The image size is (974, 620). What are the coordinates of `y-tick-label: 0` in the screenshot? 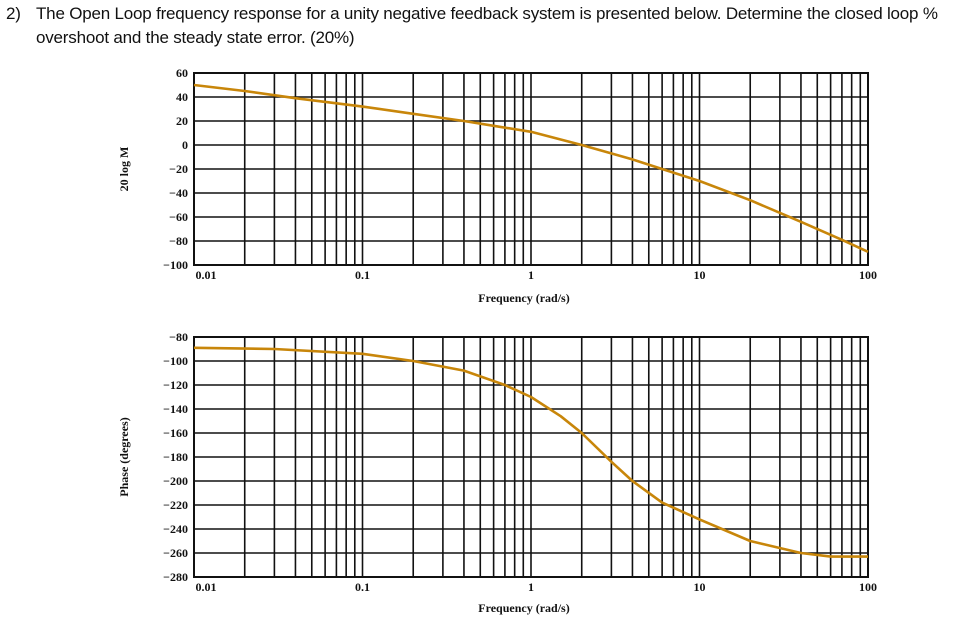 It's located at (185, 145).